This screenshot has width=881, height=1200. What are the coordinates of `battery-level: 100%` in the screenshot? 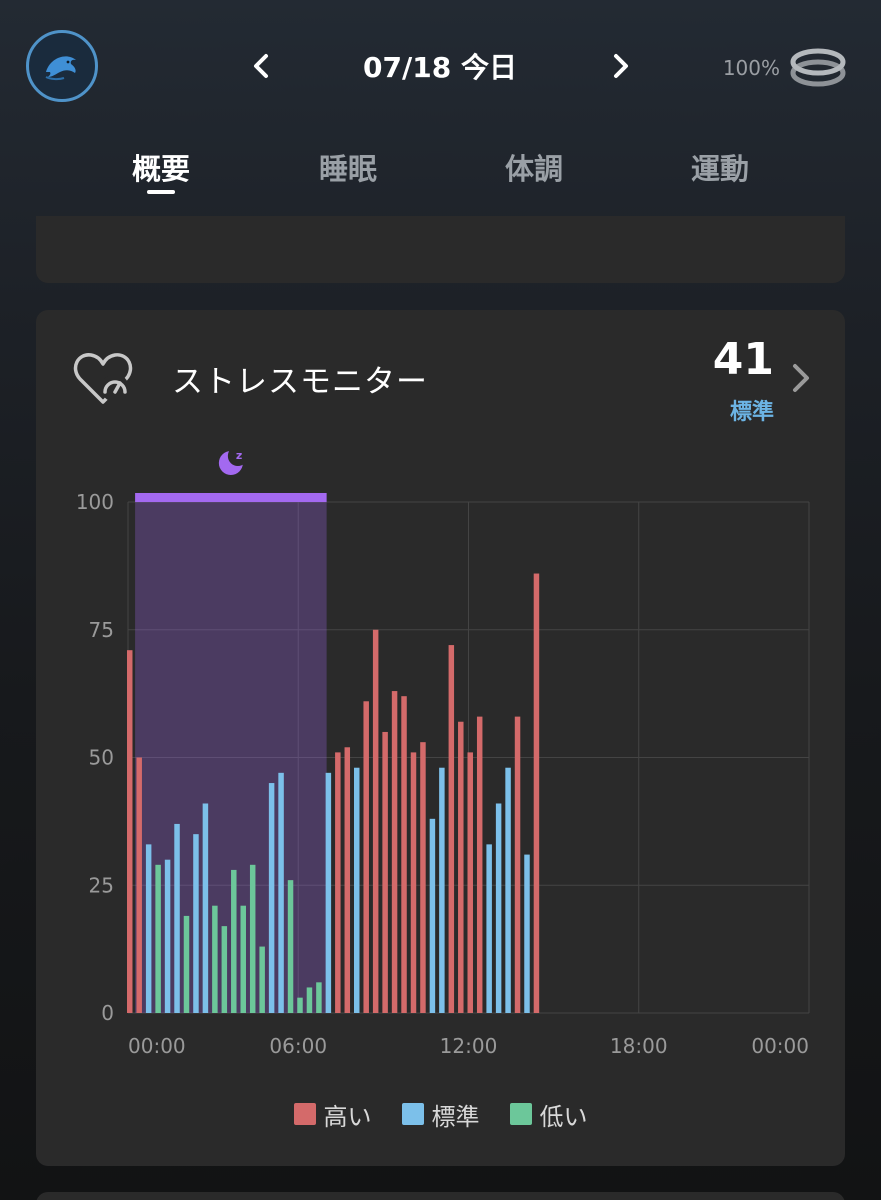 It's located at (751, 68).